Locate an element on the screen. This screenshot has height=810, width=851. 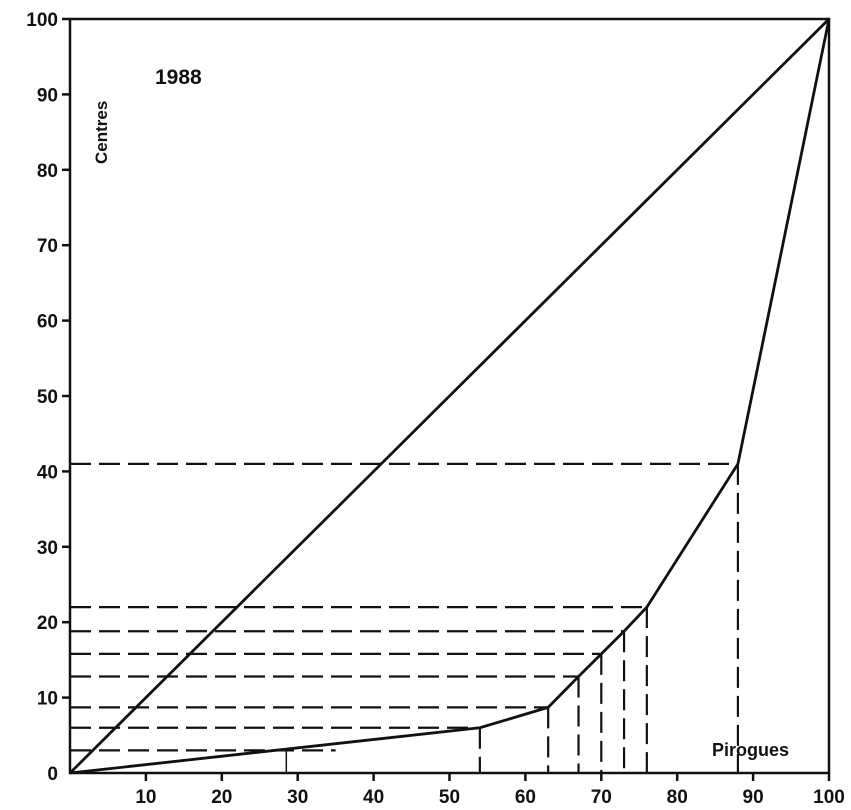
x-axis-ticks: 10 20 30 40 50 60 70 80 90 100 is located at coordinates (490, 790).